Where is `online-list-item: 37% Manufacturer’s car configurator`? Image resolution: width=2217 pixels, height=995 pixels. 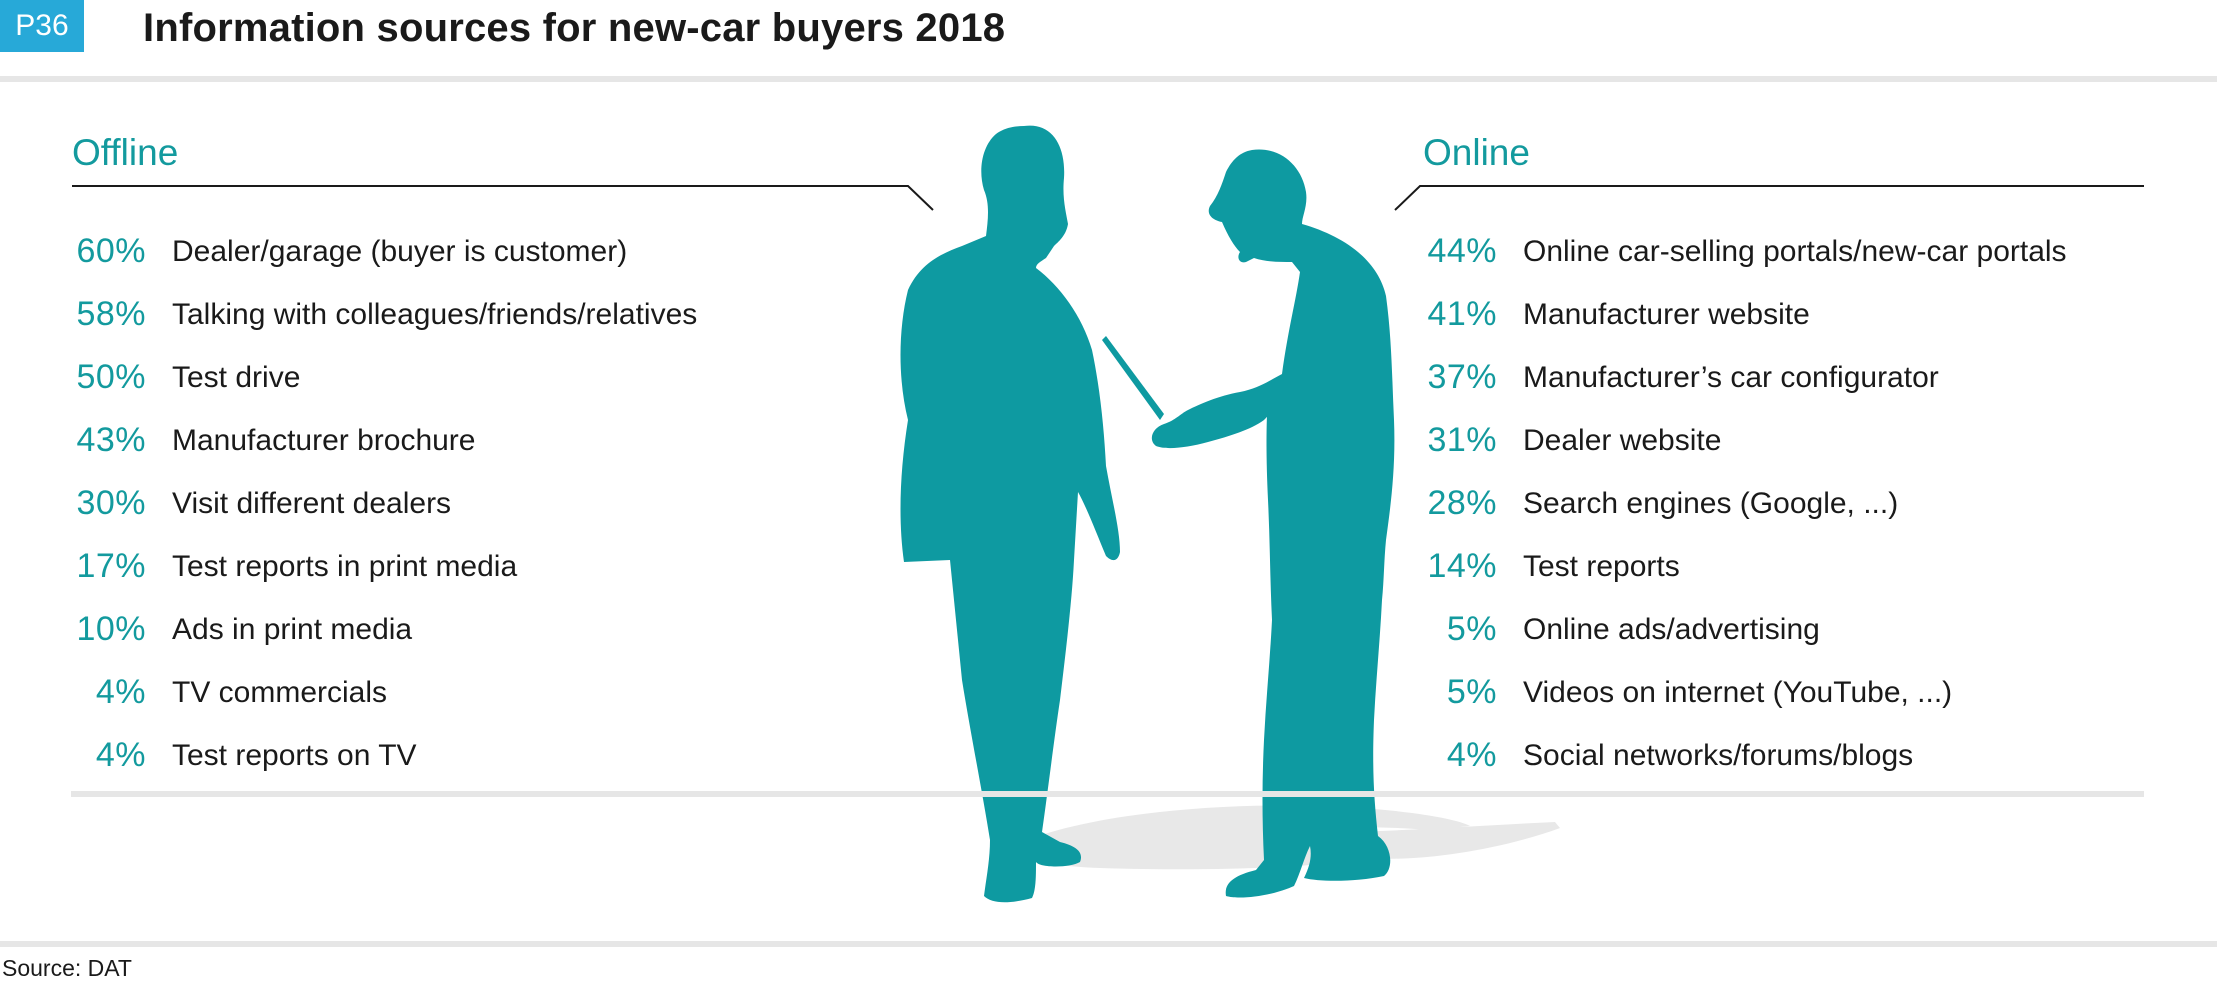 online-list-item: 37% Manufacturer’s car configurator is located at coordinates (1745, 377).